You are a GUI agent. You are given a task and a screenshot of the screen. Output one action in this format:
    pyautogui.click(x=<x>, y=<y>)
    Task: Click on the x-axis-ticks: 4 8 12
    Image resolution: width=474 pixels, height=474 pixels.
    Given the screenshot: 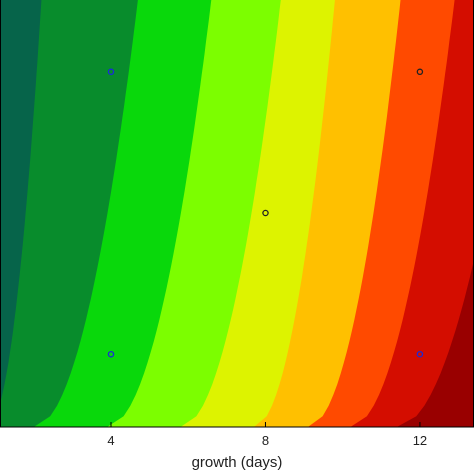 What is the action you would take?
    pyautogui.click(x=267, y=435)
    